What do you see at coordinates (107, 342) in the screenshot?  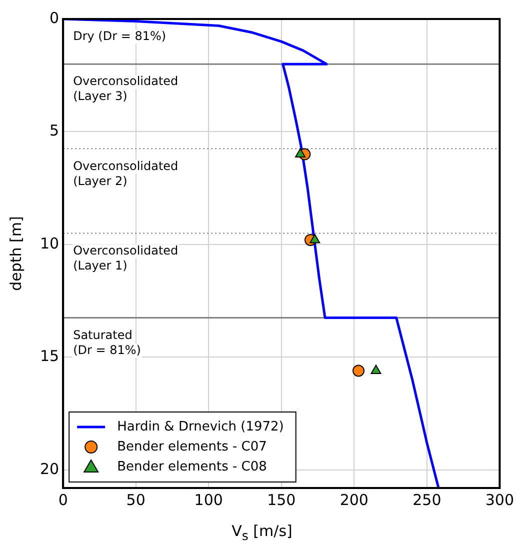 I see `annotation: Saturated (Dr = 81%)` at bounding box center [107, 342].